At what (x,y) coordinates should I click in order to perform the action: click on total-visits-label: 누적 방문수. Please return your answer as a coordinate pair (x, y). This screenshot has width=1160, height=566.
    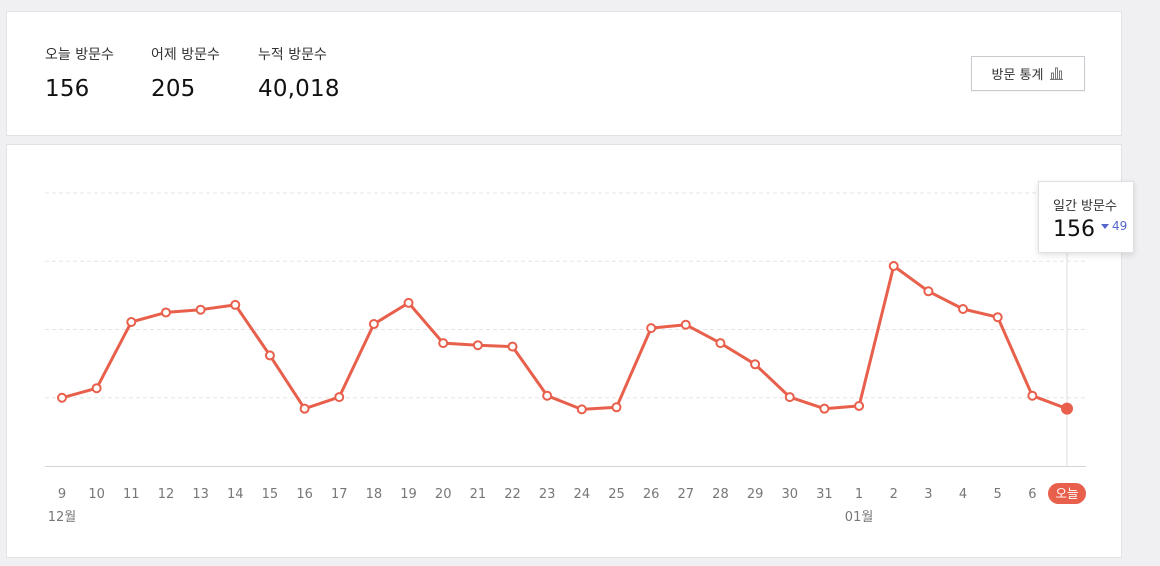
    Looking at the image, I should click on (292, 55).